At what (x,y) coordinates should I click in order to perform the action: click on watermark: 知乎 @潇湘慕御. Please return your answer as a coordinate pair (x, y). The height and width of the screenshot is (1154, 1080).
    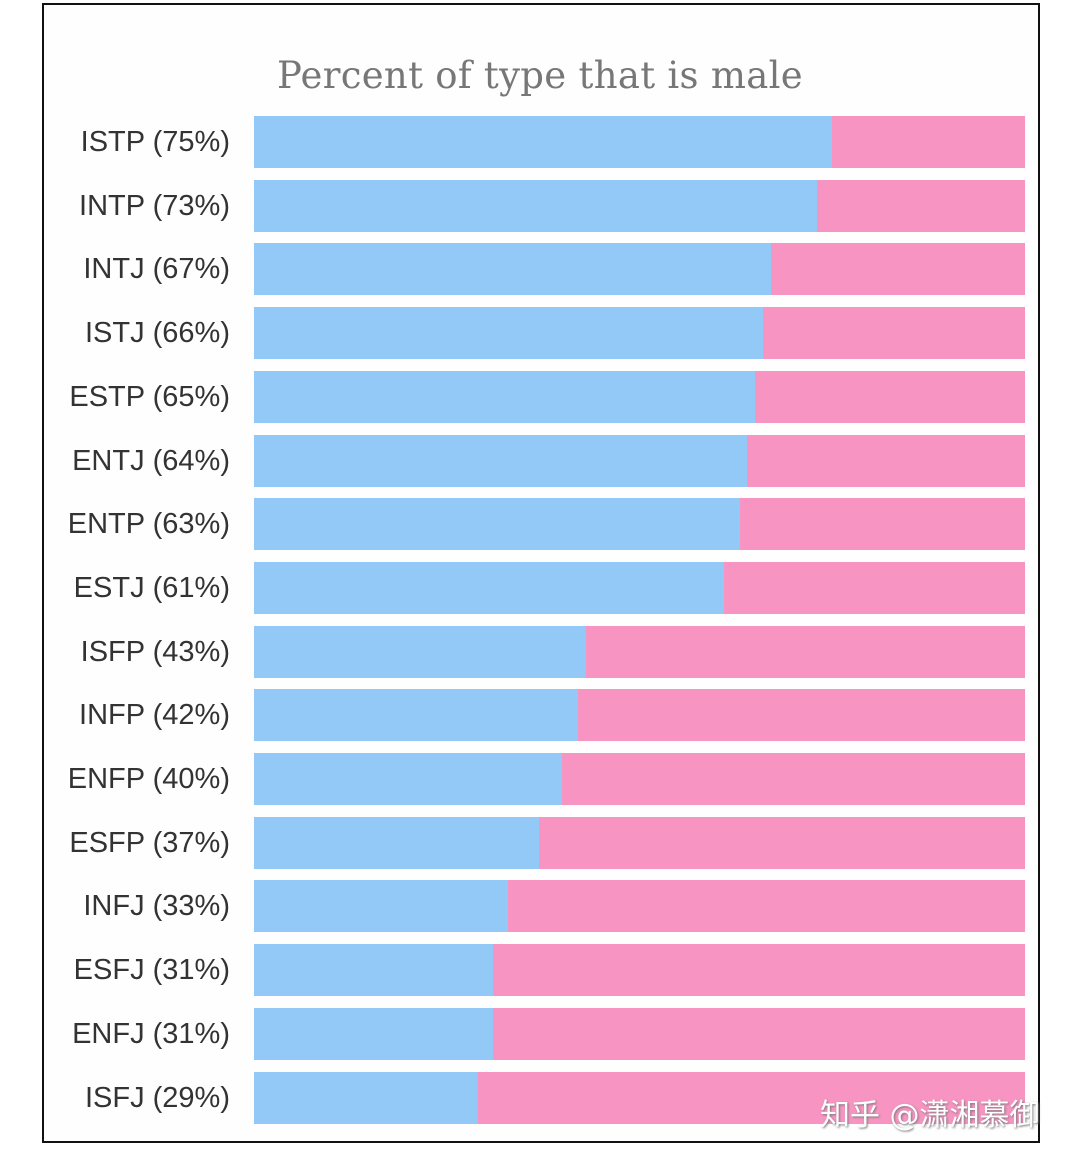
    Looking at the image, I should click on (930, 1115).